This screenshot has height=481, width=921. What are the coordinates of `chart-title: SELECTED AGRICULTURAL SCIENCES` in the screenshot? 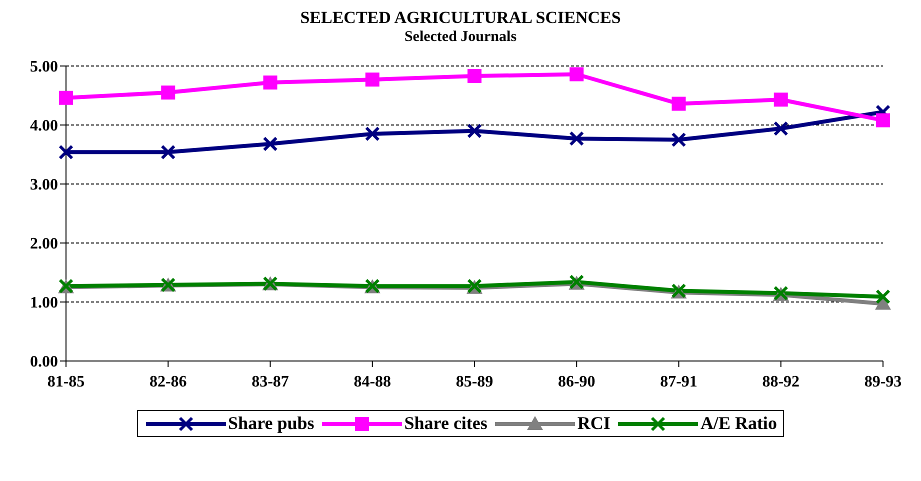 It's located at (460, 18).